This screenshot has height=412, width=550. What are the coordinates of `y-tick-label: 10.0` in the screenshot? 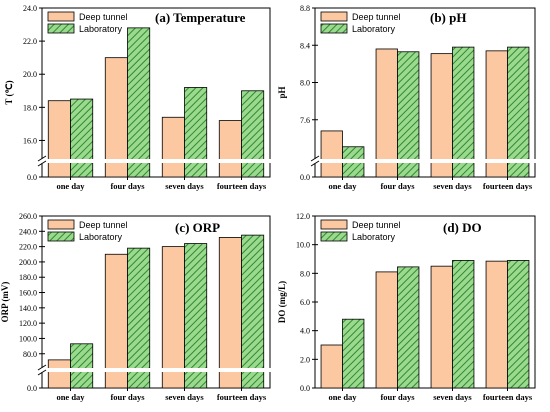 It's located at (303, 245).